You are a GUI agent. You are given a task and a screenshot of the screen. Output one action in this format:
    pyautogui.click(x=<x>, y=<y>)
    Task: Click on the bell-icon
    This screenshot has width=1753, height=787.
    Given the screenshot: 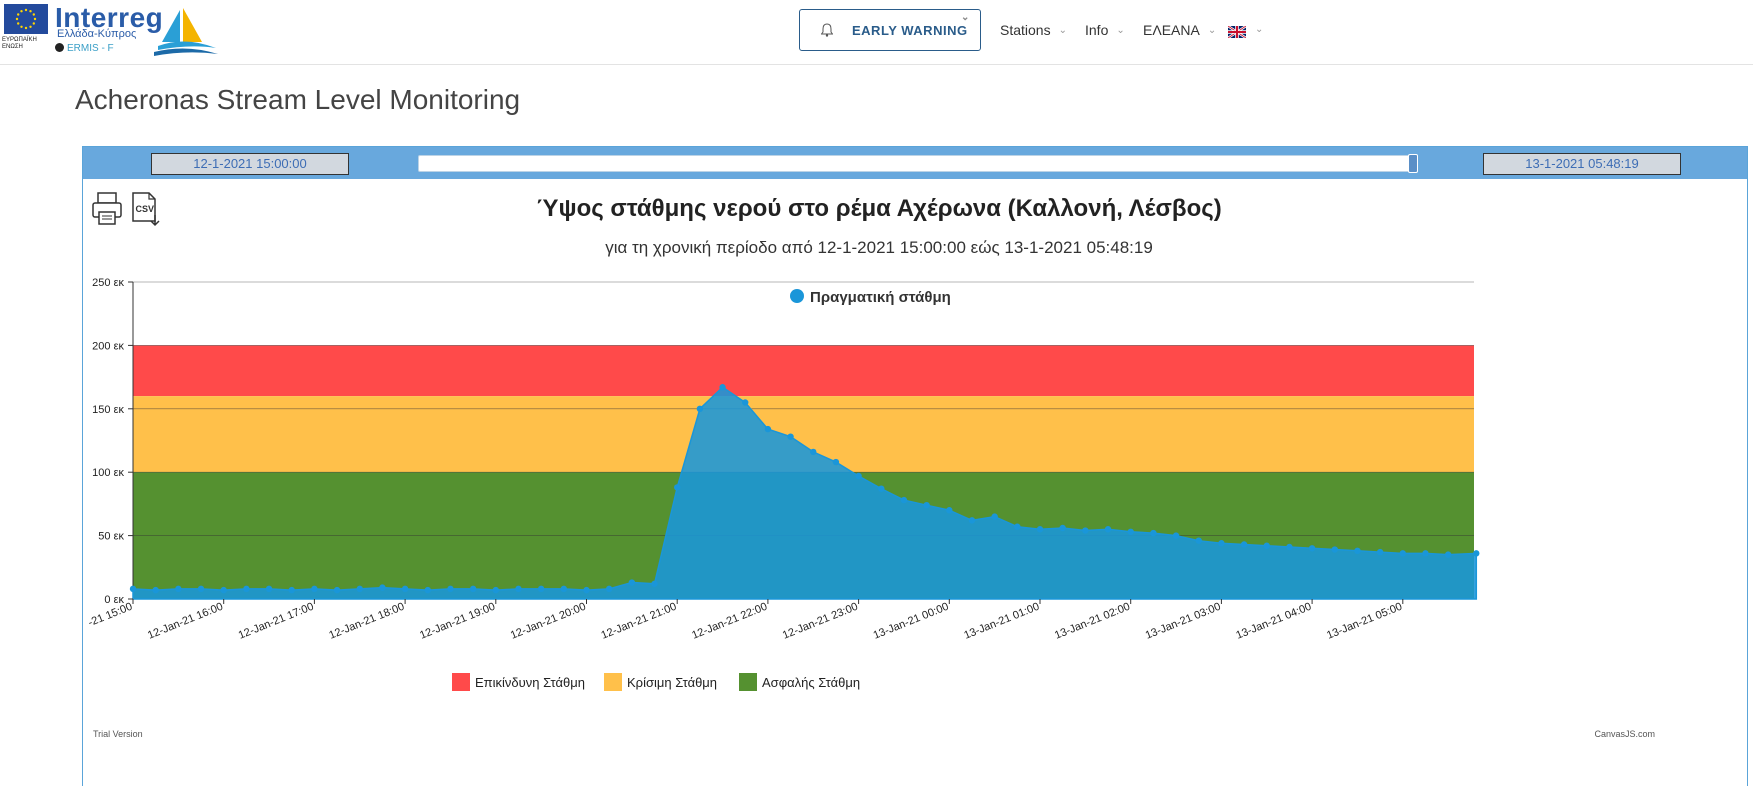 What is the action you would take?
    pyautogui.click(x=827, y=31)
    